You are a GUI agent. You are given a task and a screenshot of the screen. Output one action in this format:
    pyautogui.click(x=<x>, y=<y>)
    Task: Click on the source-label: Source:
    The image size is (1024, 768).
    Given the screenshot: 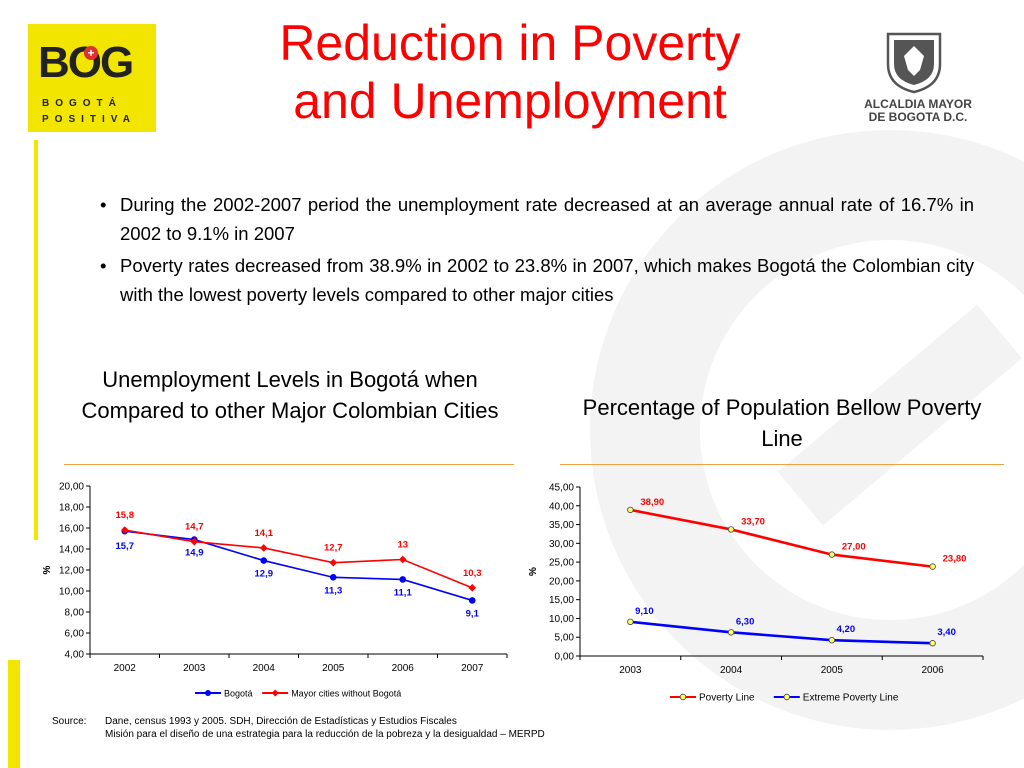 What is the action you would take?
    pyautogui.click(x=69, y=721)
    